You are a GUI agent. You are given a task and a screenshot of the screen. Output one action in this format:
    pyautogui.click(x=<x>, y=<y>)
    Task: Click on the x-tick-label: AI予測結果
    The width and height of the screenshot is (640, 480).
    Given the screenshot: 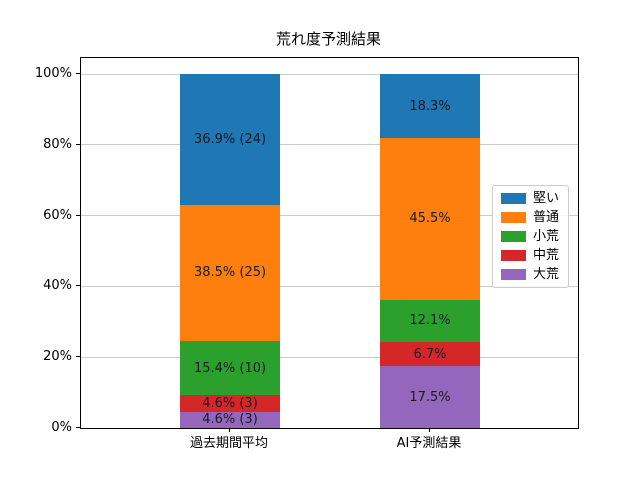 What is the action you would take?
    pyautogui.click(x=429, y=443)
    